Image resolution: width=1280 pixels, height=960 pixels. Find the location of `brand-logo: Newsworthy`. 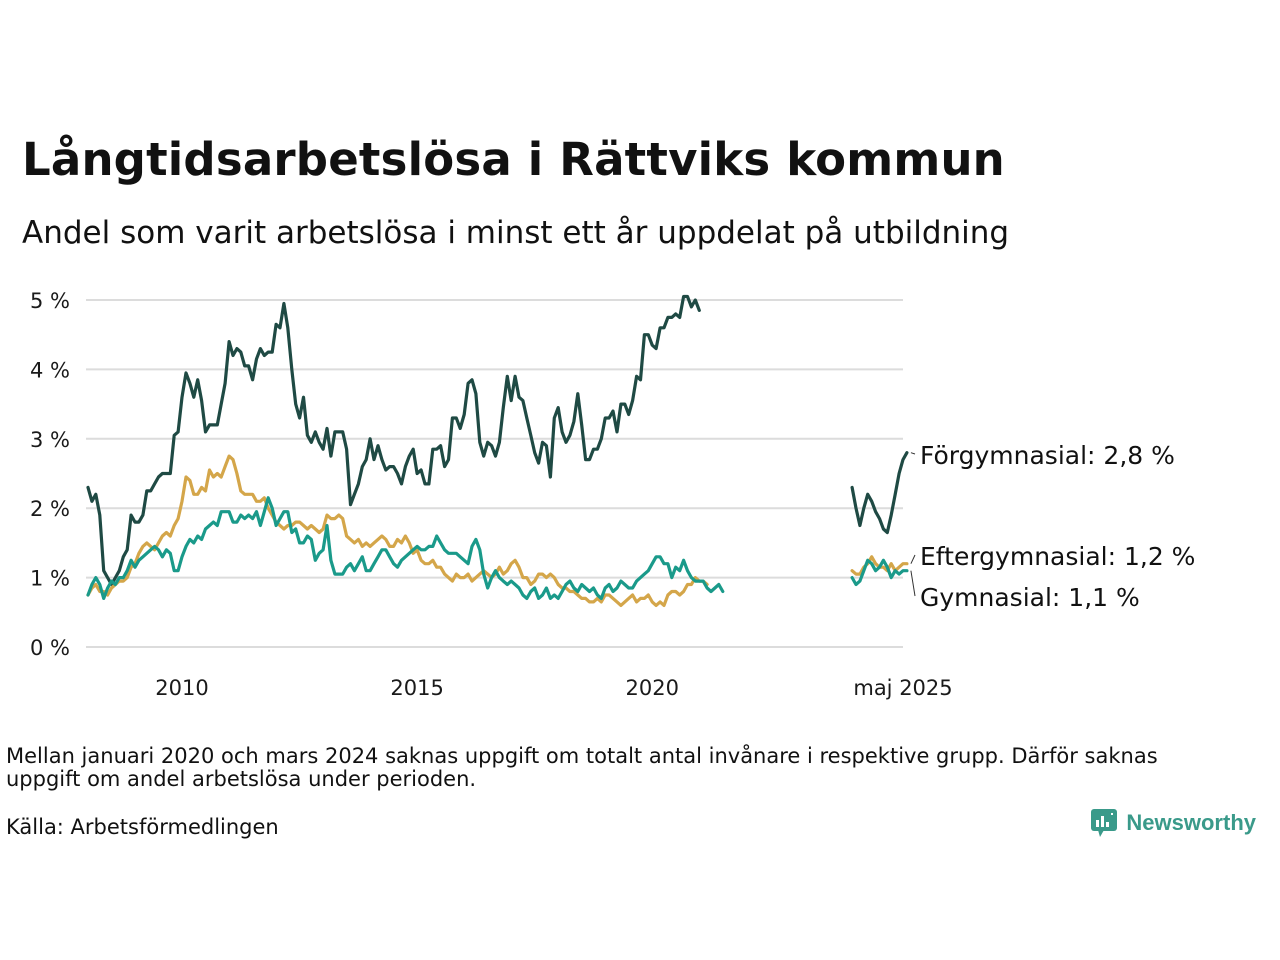

brand-logo: Newsworthy is located at coordinates (1173, 823).